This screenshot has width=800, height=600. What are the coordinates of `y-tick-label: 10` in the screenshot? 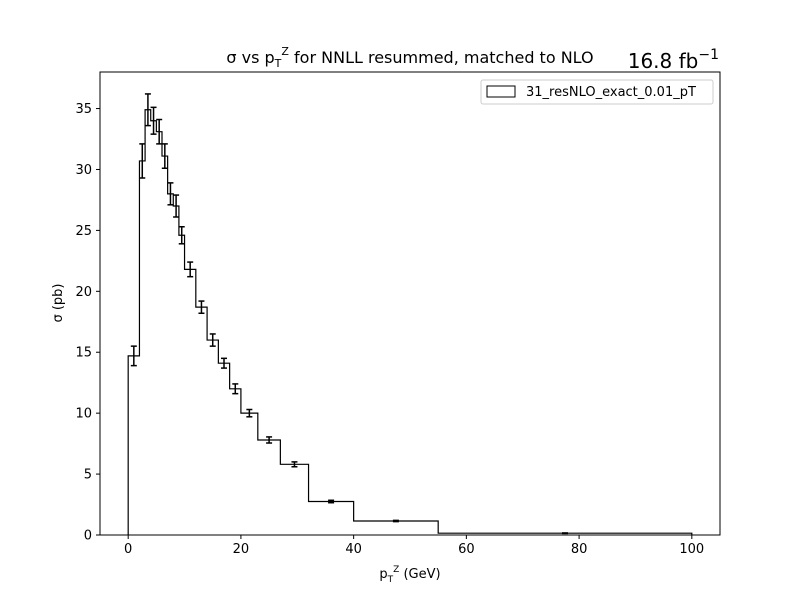 It's located at (83, 414).